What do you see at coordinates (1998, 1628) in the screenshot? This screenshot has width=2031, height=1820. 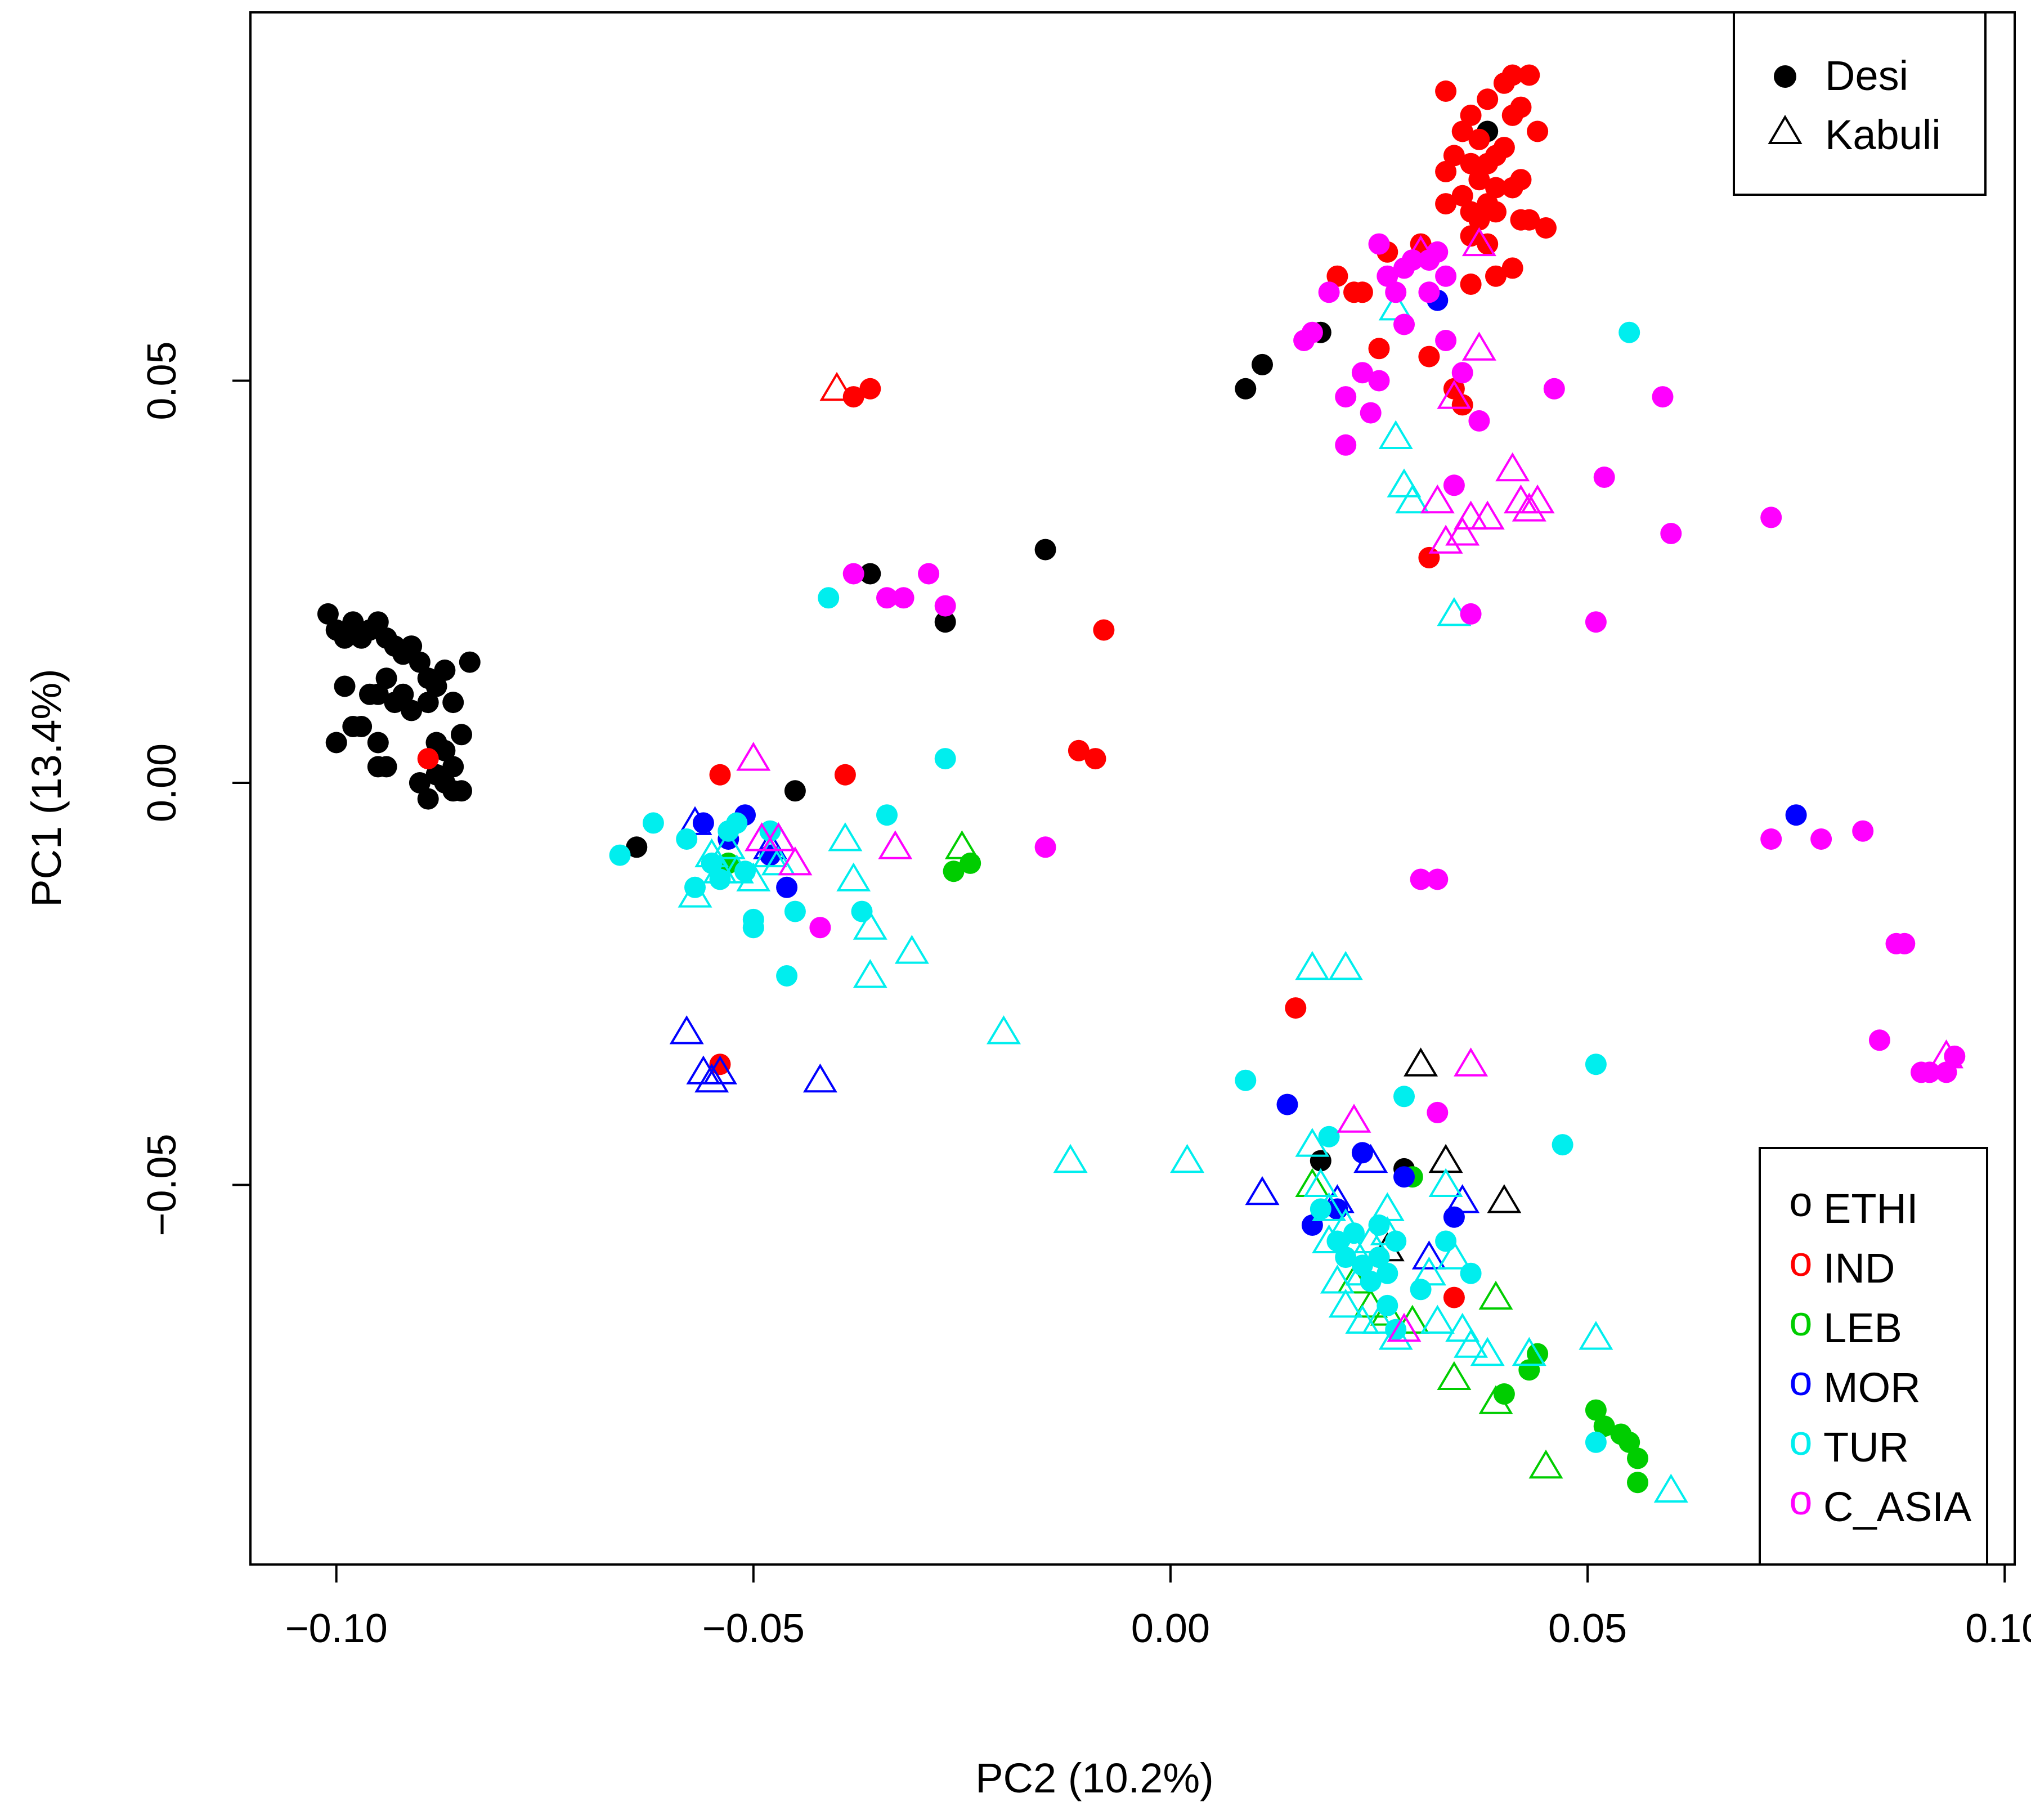 I see `x-tick-label: 0.10` at bounding box center [1998, 1628].